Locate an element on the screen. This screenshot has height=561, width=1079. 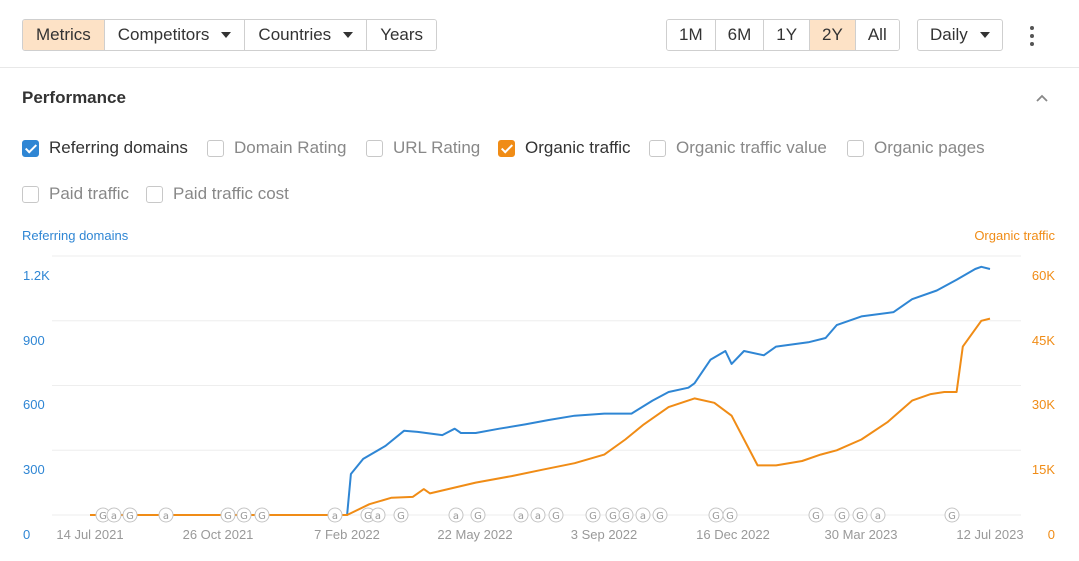
tab-years: Years is located at coordinates (402, 35).